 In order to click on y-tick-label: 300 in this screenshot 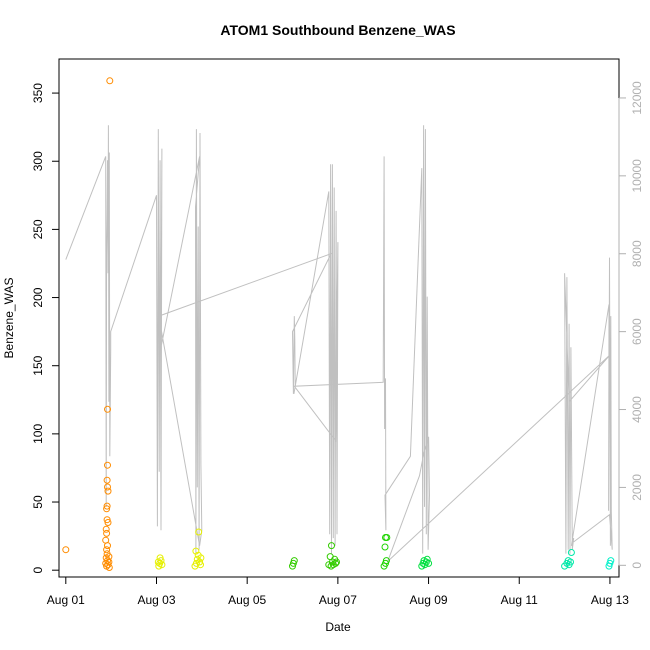, I will do `click(38, 161)`.